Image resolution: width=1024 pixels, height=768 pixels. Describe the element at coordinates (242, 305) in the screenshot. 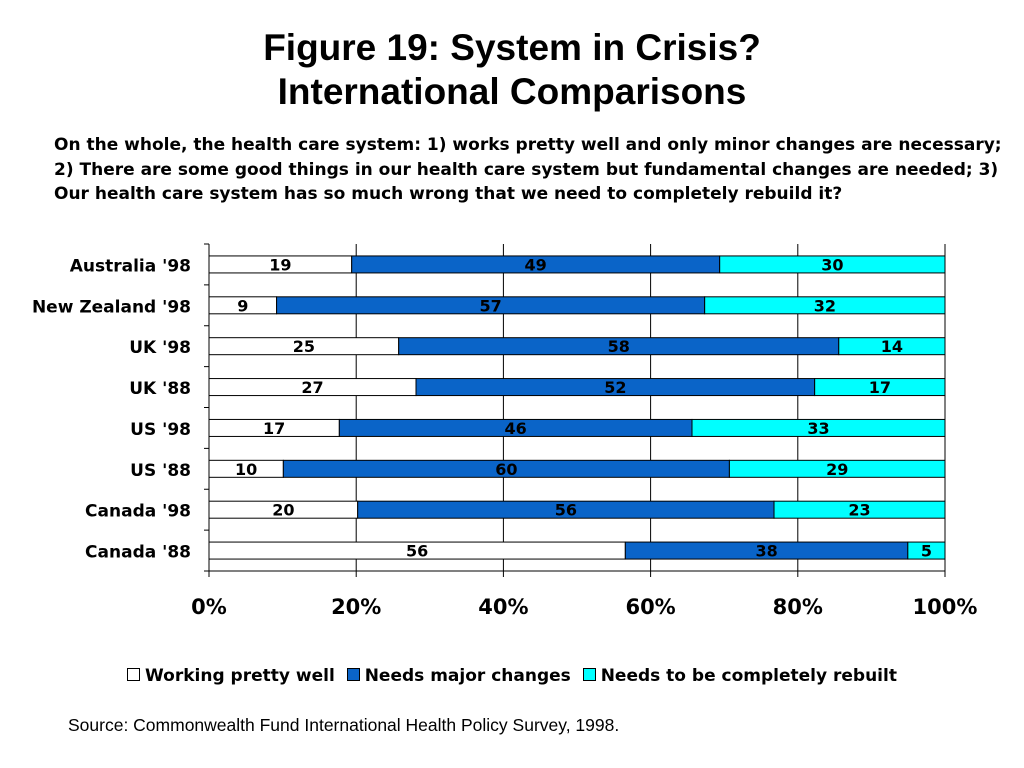

I see `data-label: 9` at that location.